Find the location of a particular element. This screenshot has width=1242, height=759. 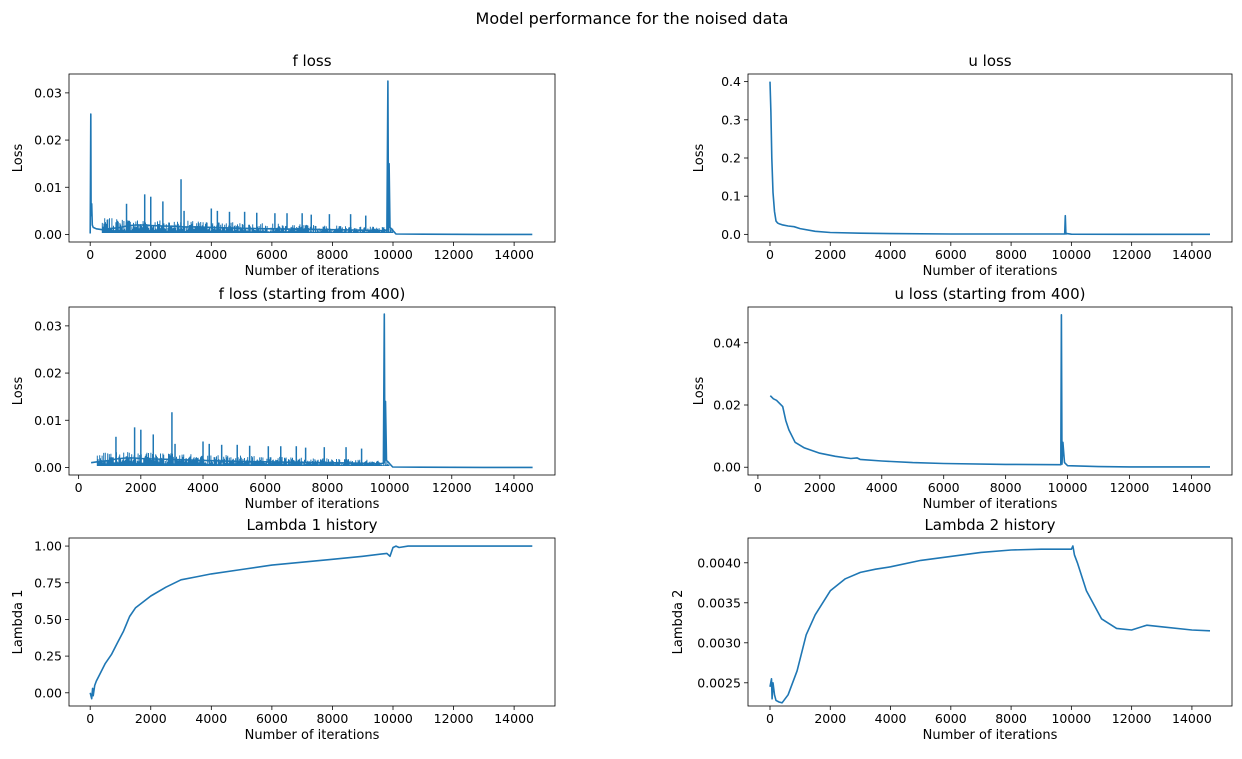

f-loss-from-400-axes-frame is located at coordinates (312, 391).